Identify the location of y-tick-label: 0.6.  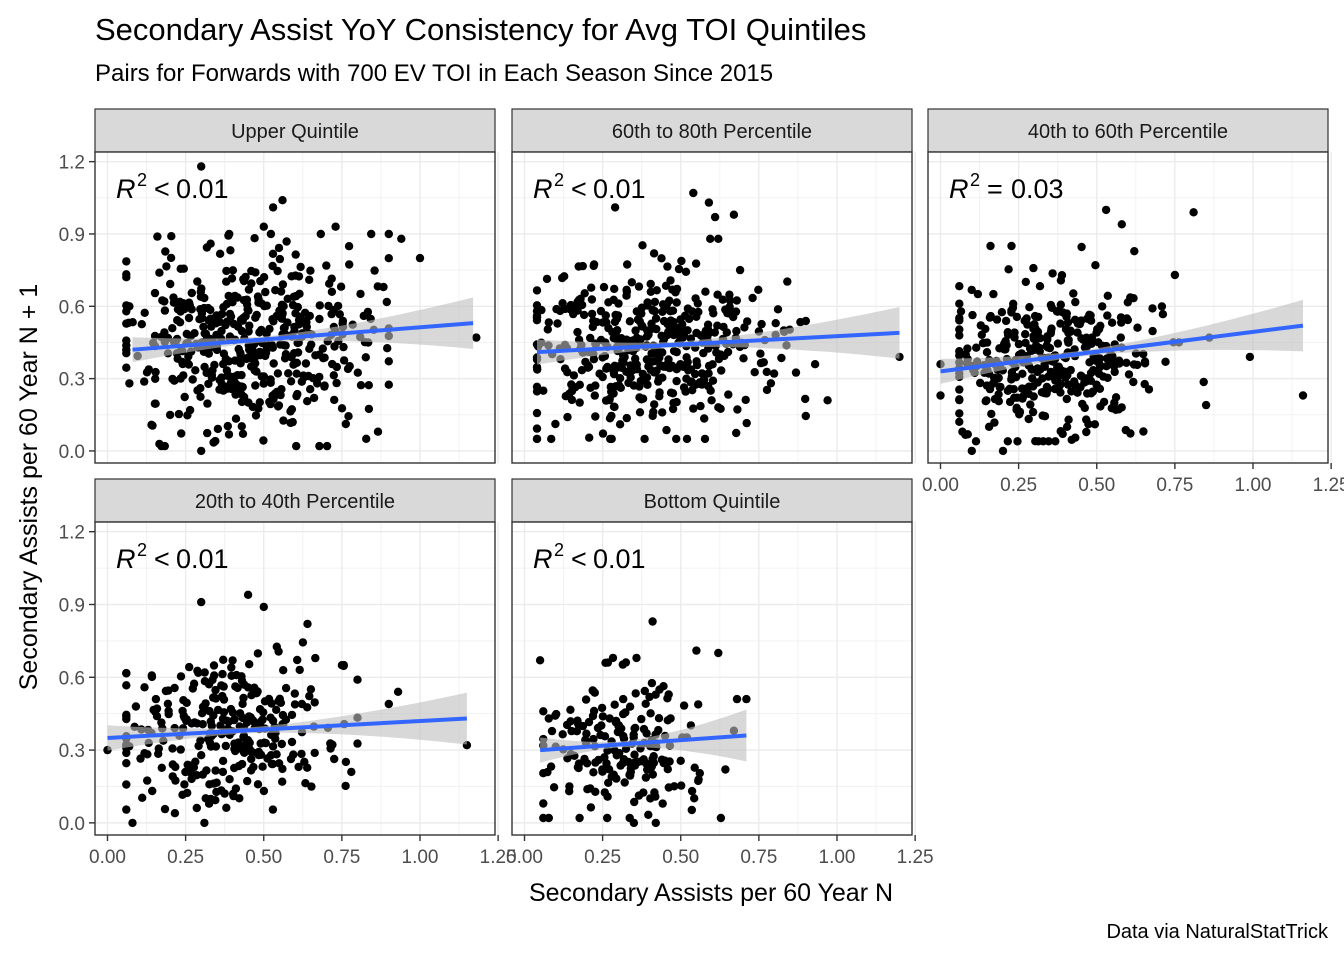
(72, 678).